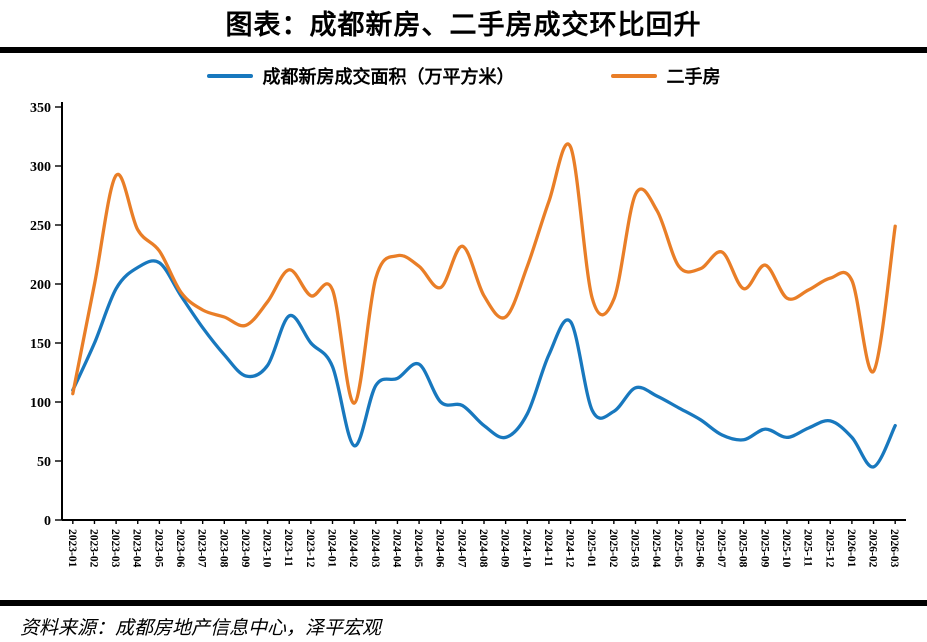  Describe the element at coordinates (721, 548) in the screenshot. I see `svg-text: 2025-07` at that location.